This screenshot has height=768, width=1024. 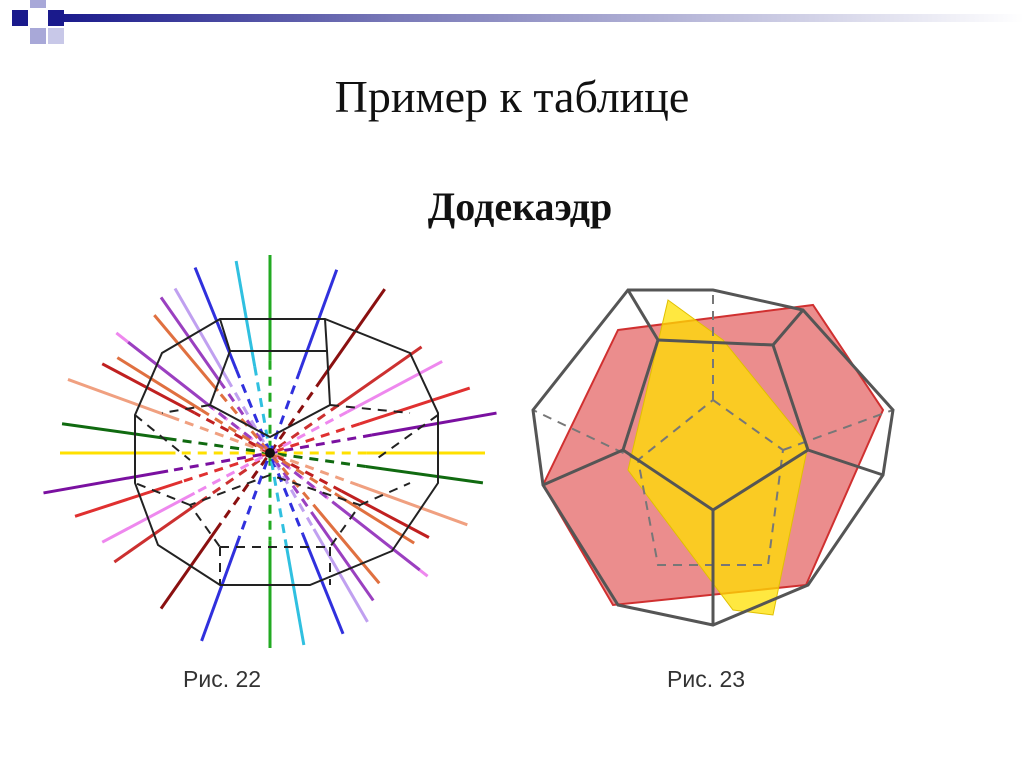 I want to click on back-face, so click(x=275, y=510).